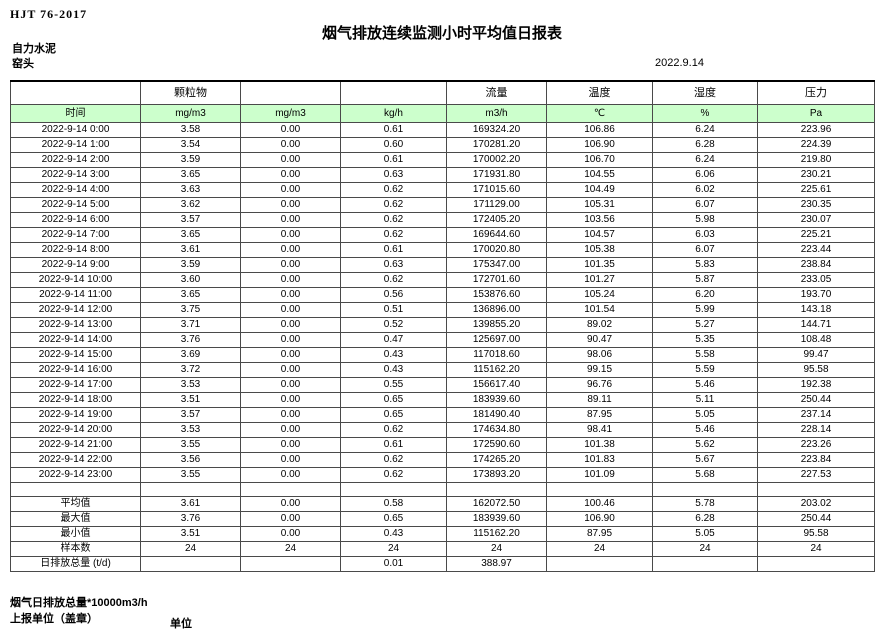 This screenshot has height=632, width=884. What do you see at coordinates (190, 205) in the screenshot?
I see `value-cell: 3.62` at bounding box center [190, 205].